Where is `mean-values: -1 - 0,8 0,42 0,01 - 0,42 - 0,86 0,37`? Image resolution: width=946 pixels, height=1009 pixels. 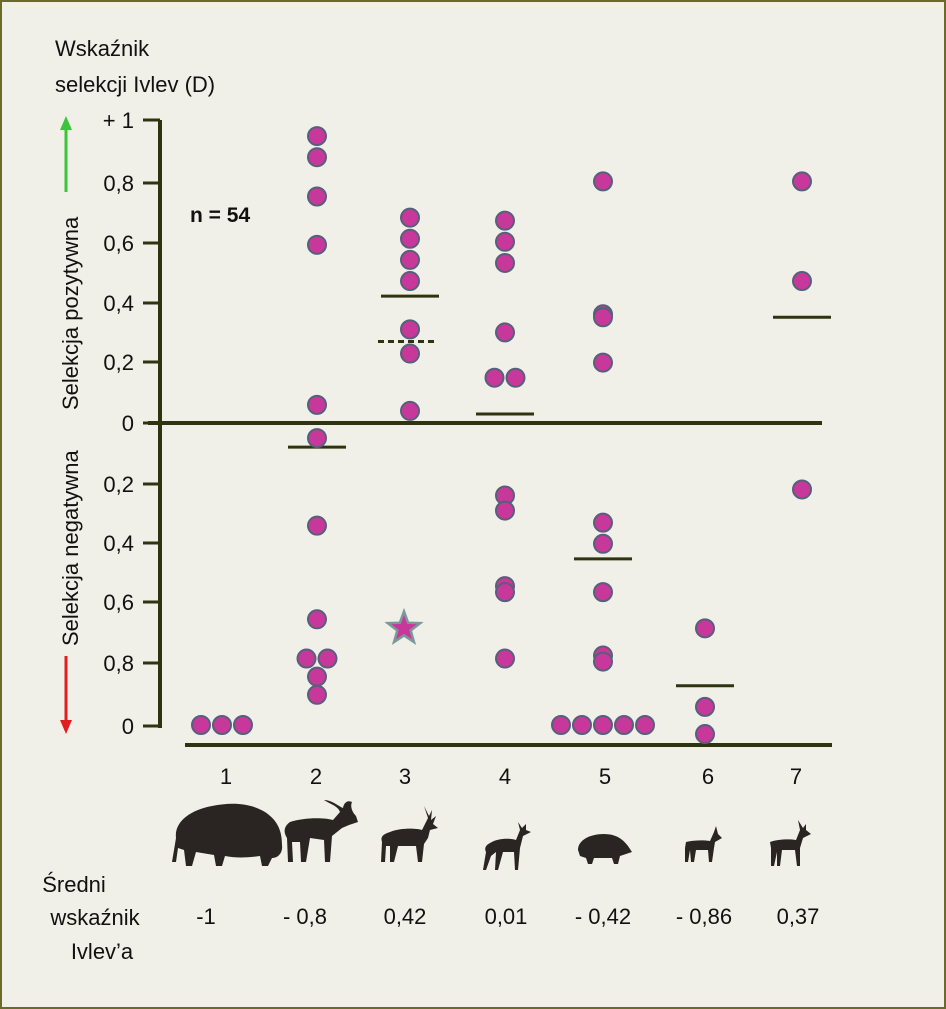
mean-values: -1 - 0,8 0,42 0,01 - 0,42 - 0,86 0,37 is located at coordinates (507, 916).